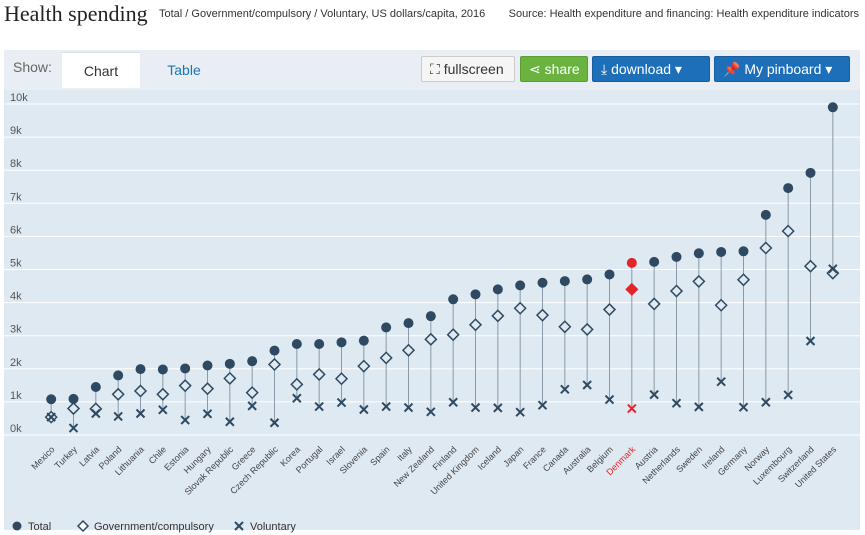 This screenshot has width=865, height=535. Describe the element at coordinates (16, 264) in the screenshot. I see `y-tick-label: 5k` at that location.